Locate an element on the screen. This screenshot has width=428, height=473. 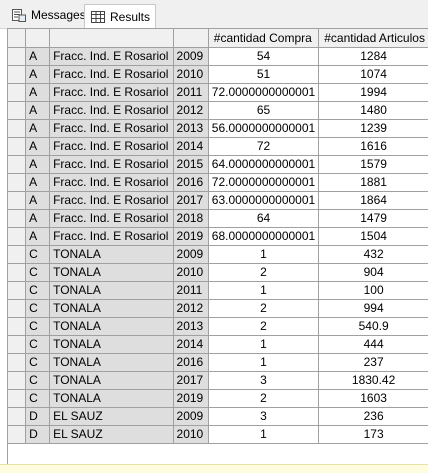
tab-messages: Messages is located at coordinates (46, 15).